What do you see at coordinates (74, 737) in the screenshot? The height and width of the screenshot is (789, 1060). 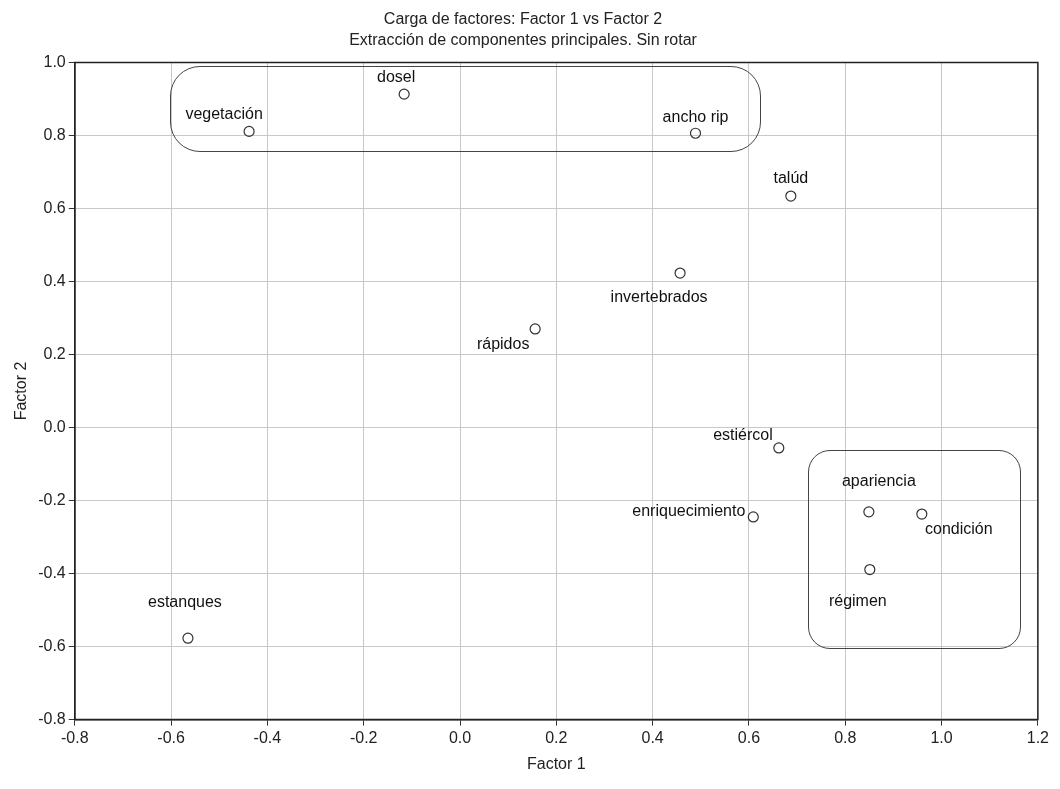 I see `x-tick-label: -0.8` at bounding box center [74, 737].